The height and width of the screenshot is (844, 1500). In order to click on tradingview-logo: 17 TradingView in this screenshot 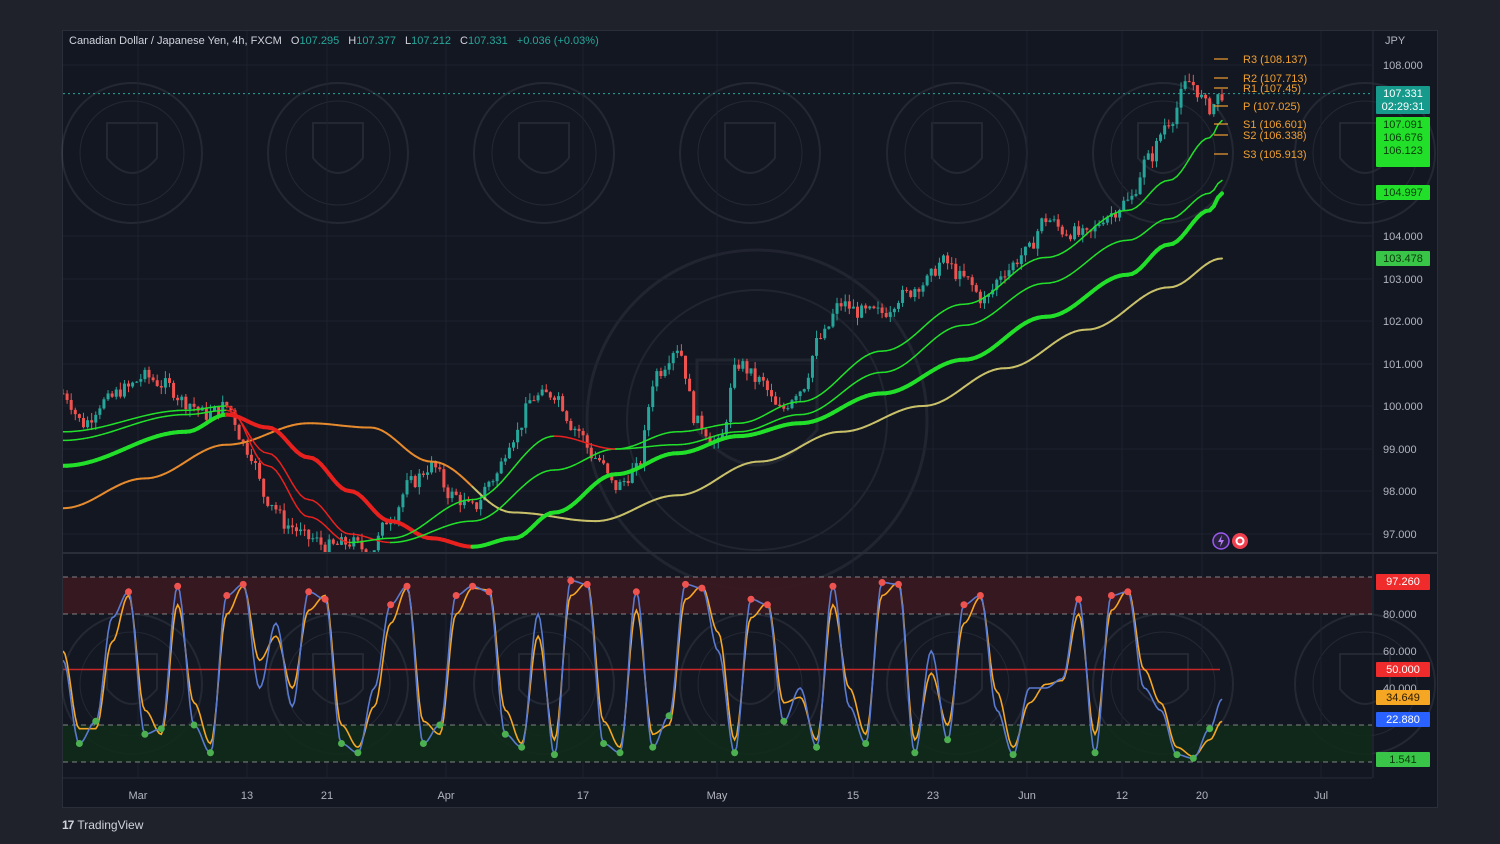, I will do `click(102, 825)`.